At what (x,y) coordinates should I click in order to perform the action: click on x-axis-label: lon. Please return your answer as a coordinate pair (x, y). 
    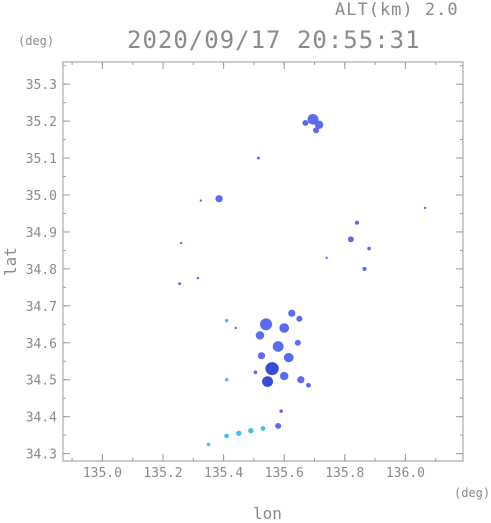
    Looking at the image, I should click on (267, 513).